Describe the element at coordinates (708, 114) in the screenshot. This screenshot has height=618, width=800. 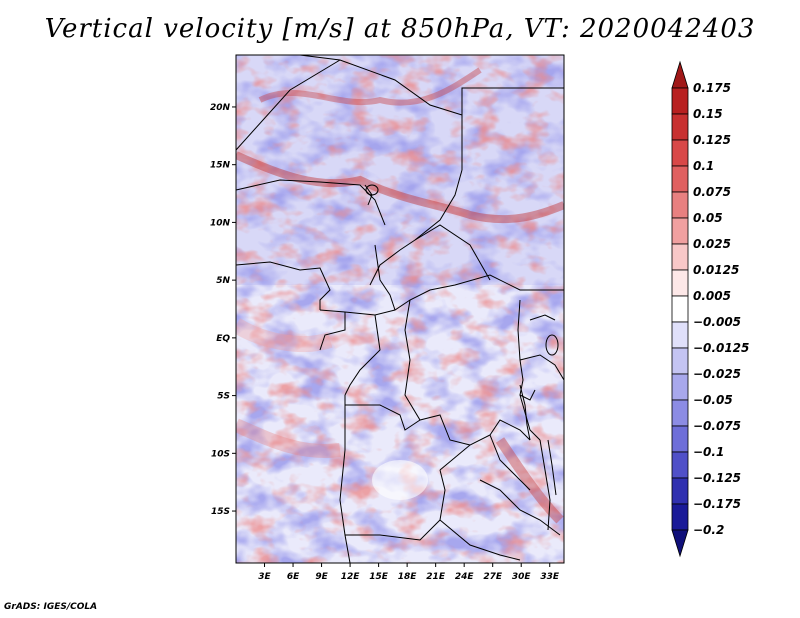
I see `colorbar-label: 0.15` at that location.